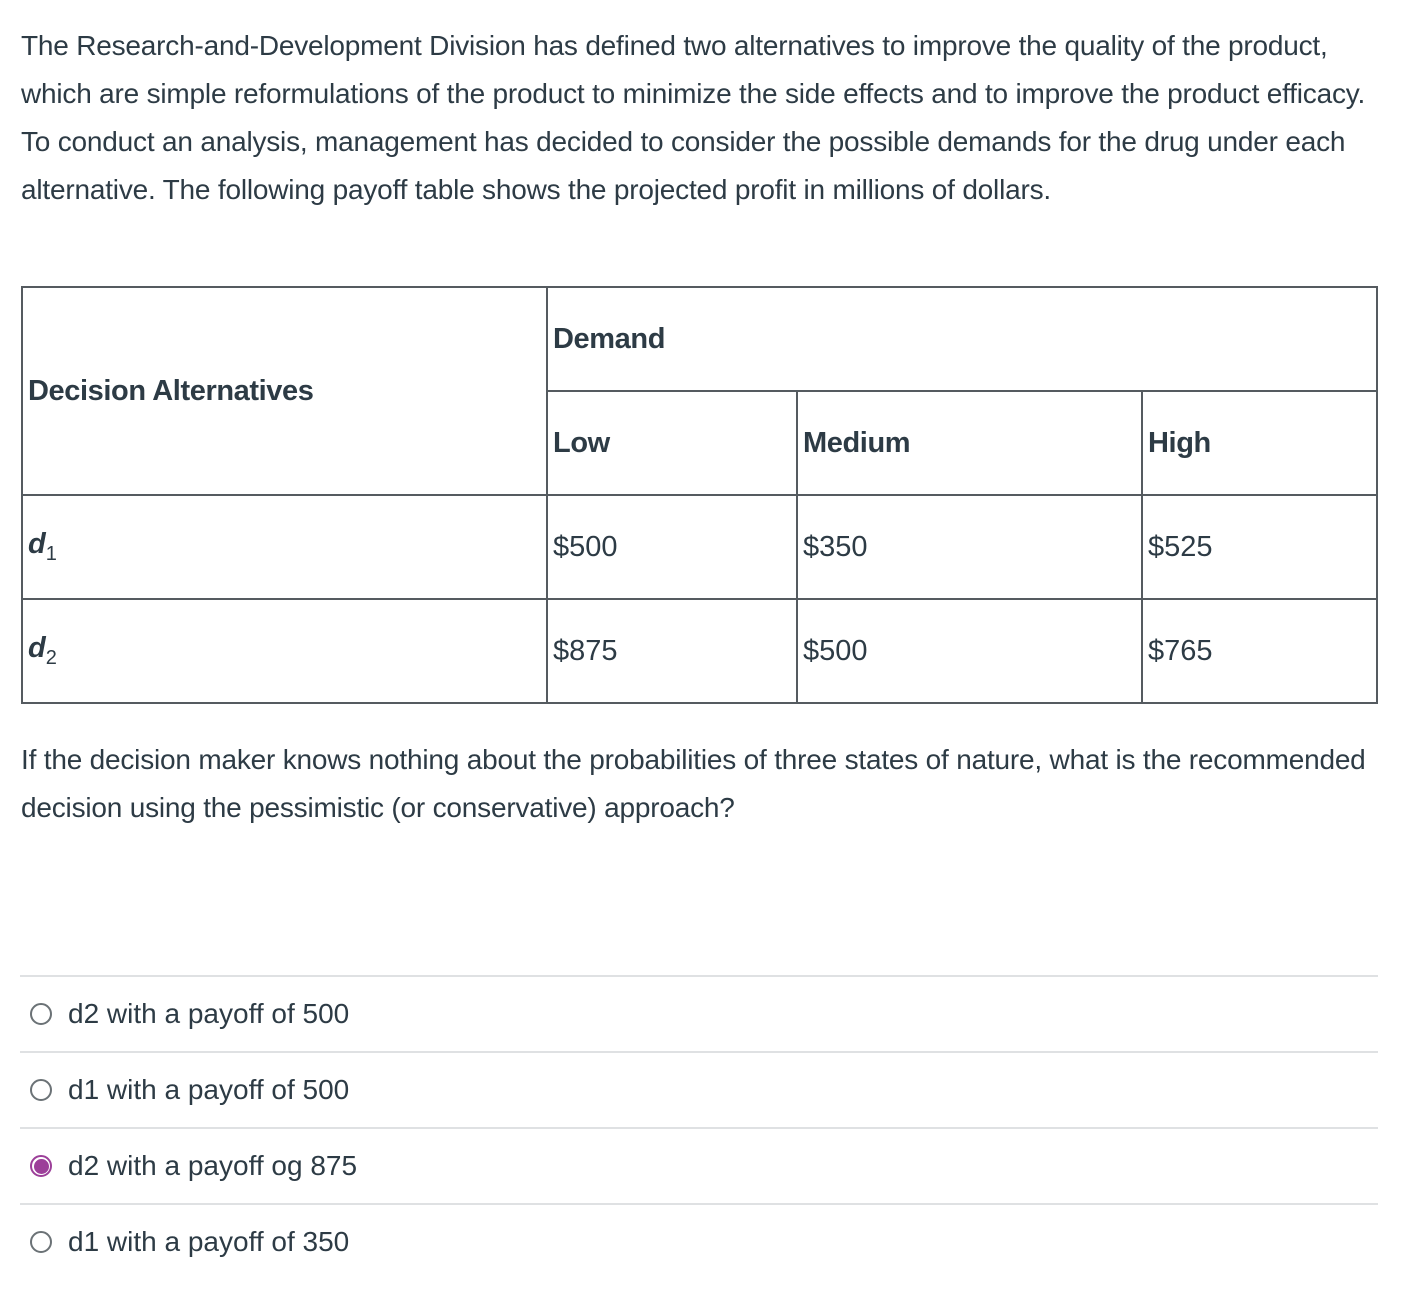 The height and width of the screenshot is (1310, 1404). I want to click on answer-label: d1 with a payoff of 350, so click(209, 1241).